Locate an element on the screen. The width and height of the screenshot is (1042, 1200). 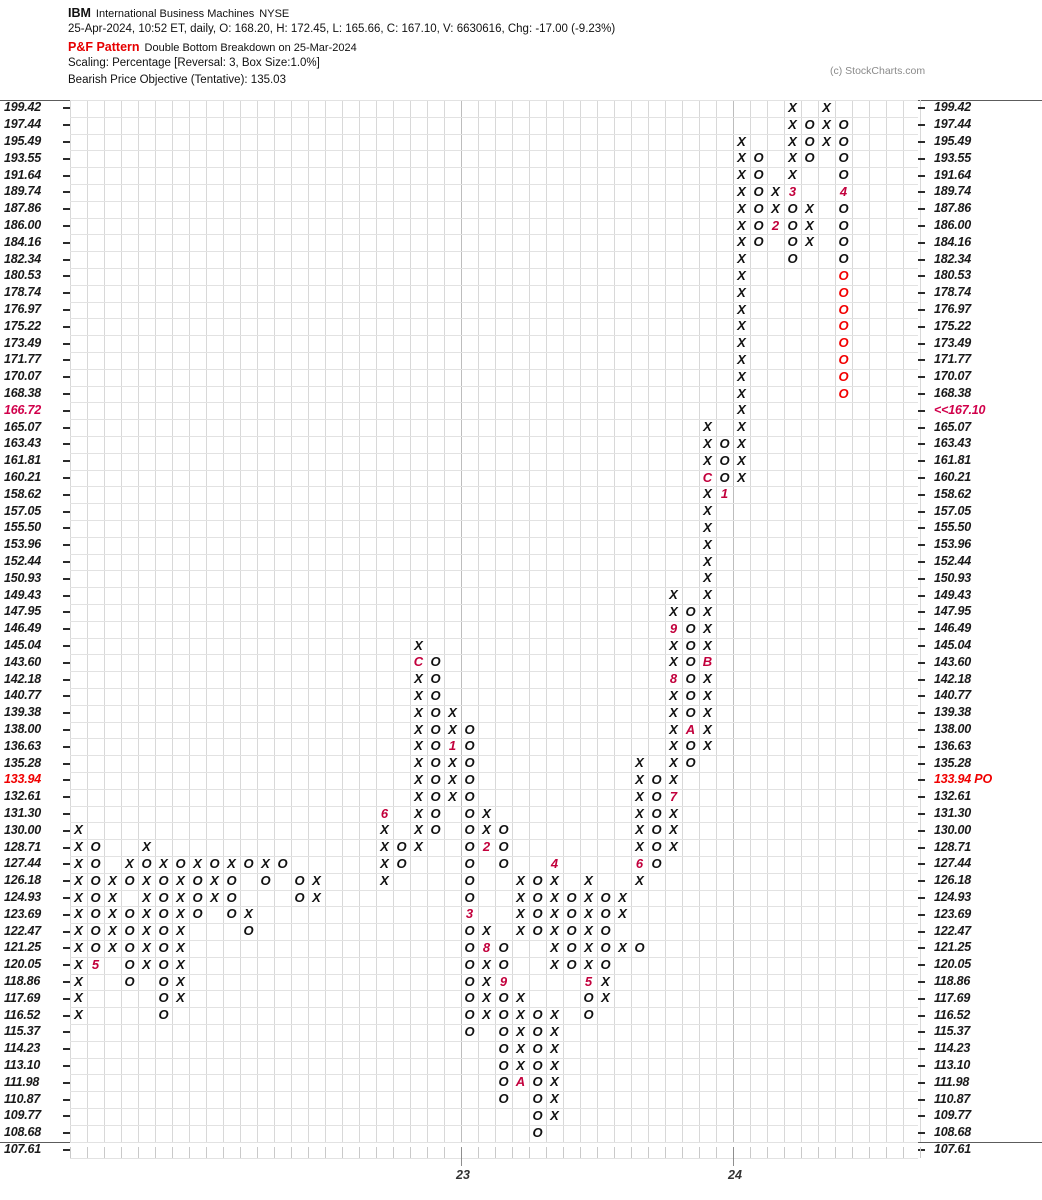
price-label-left: 161.81 is located at coordinates (23, 460).